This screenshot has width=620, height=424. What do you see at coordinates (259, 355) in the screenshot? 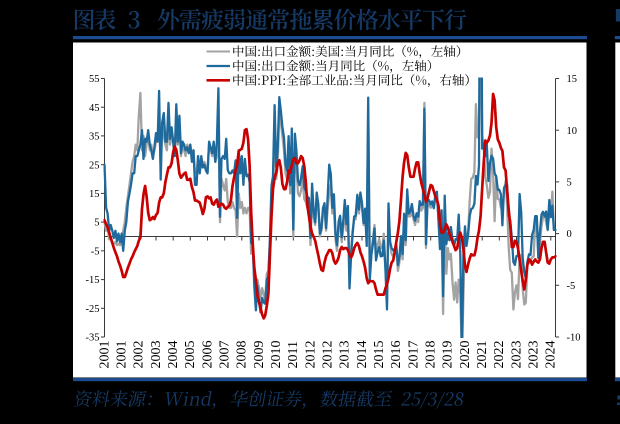
I see `svg-text: 2009` at bounding box center [259, 355].